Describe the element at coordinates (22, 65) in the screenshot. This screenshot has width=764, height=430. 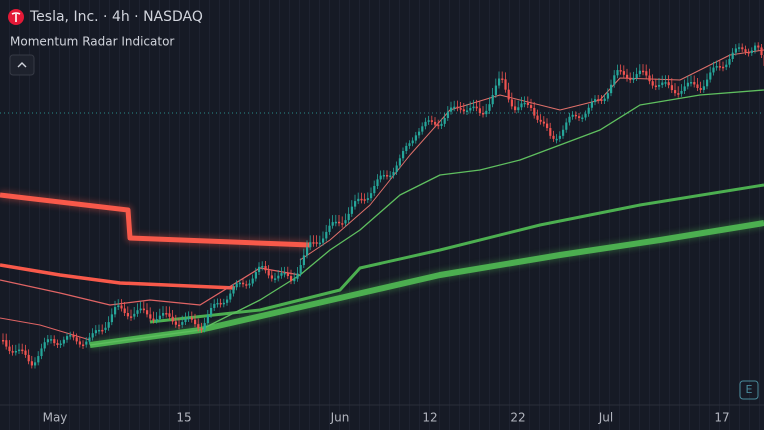
I see `collapse-button` at that location.